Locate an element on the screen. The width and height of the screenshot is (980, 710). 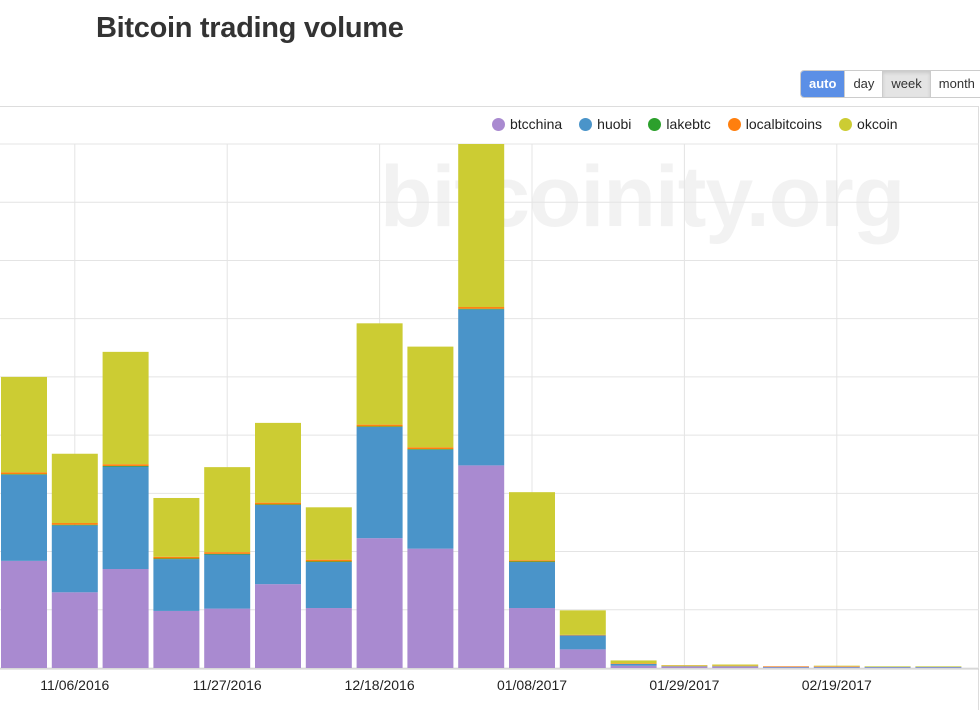
legend-swatch-okcoin is located at coordinates (846, 124).